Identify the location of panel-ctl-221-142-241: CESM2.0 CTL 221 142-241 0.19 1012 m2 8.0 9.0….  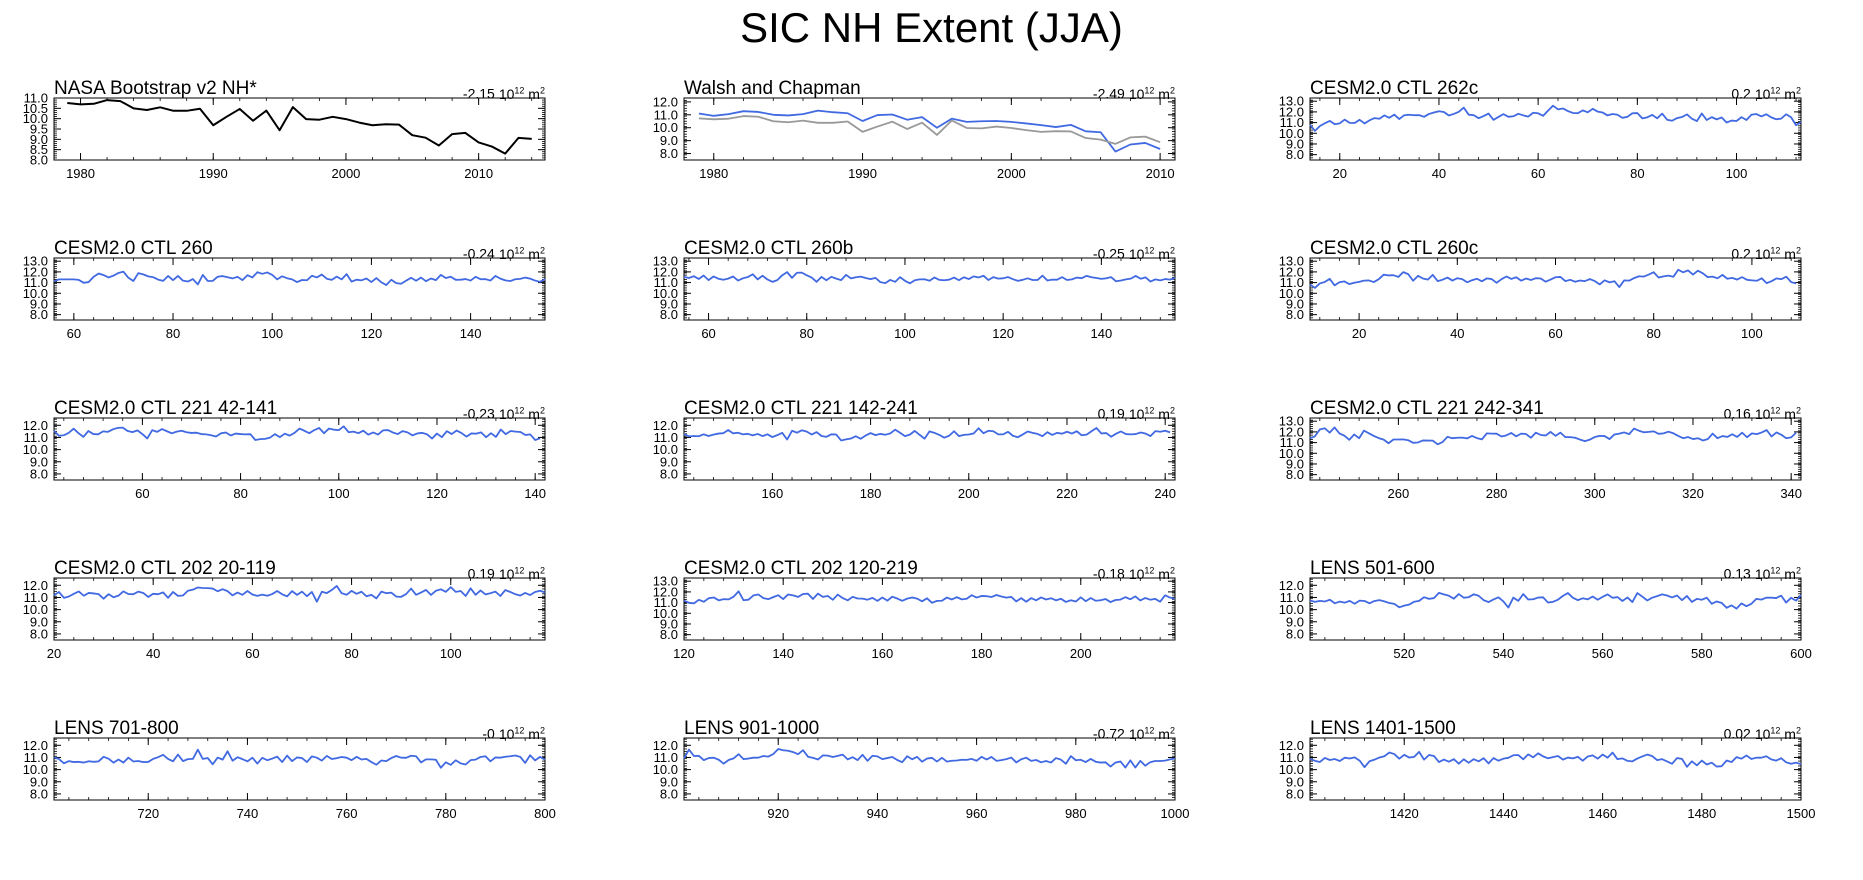
(910, 470).